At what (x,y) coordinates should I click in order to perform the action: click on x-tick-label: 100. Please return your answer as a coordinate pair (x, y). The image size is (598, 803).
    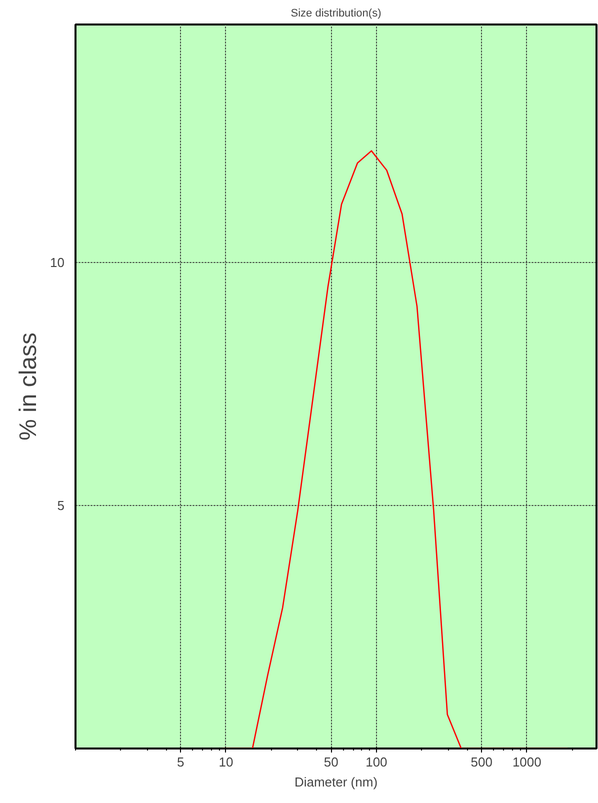
    Looking at the image, I should click on (377, 762).